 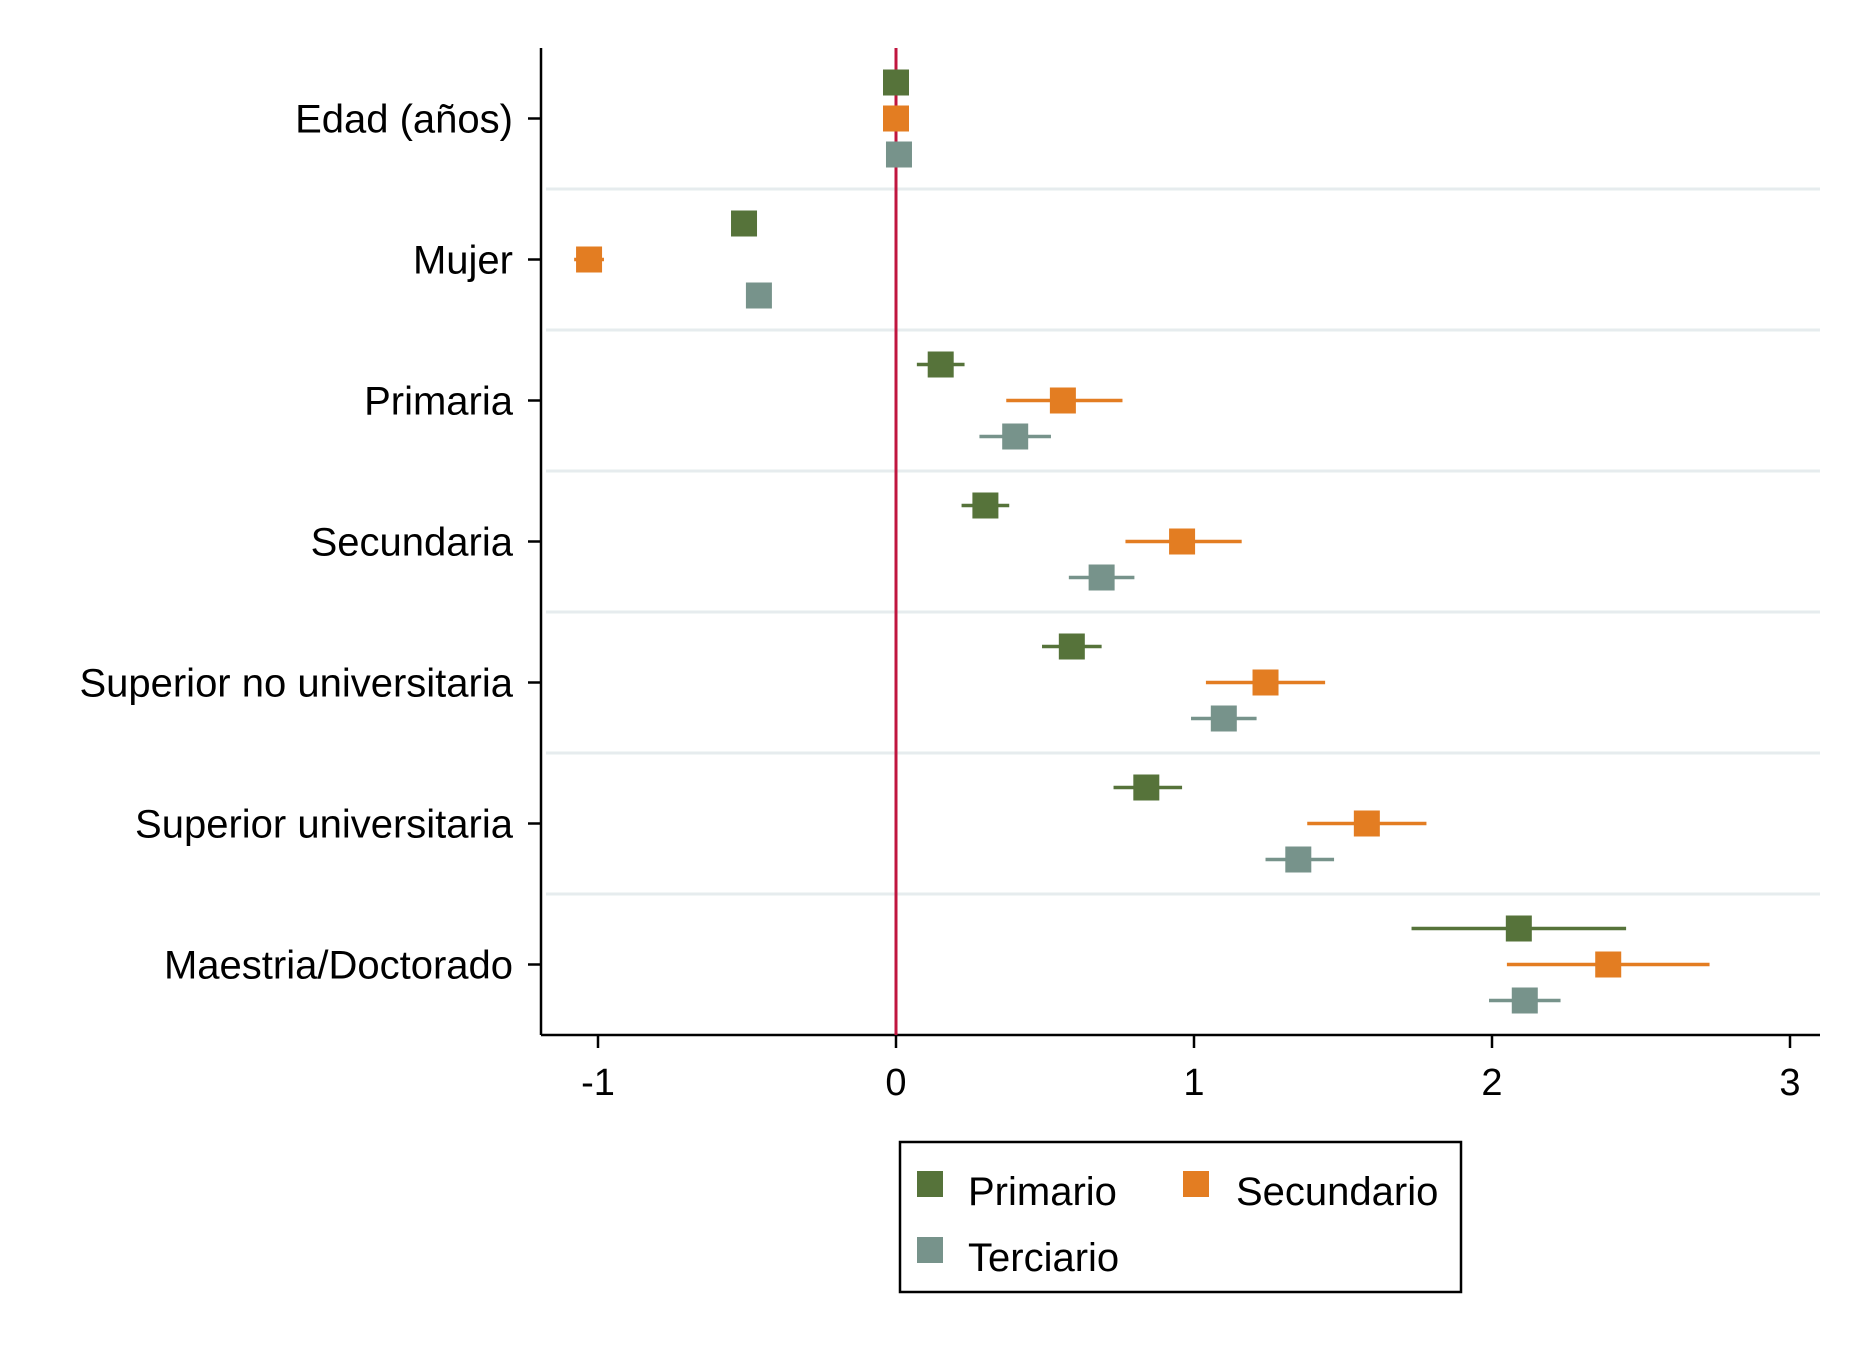 What do you see at coordinates (1789, 1083) in the screenshot?
I see `x-tick-label: 3` at bounding box center [1789, 1083].